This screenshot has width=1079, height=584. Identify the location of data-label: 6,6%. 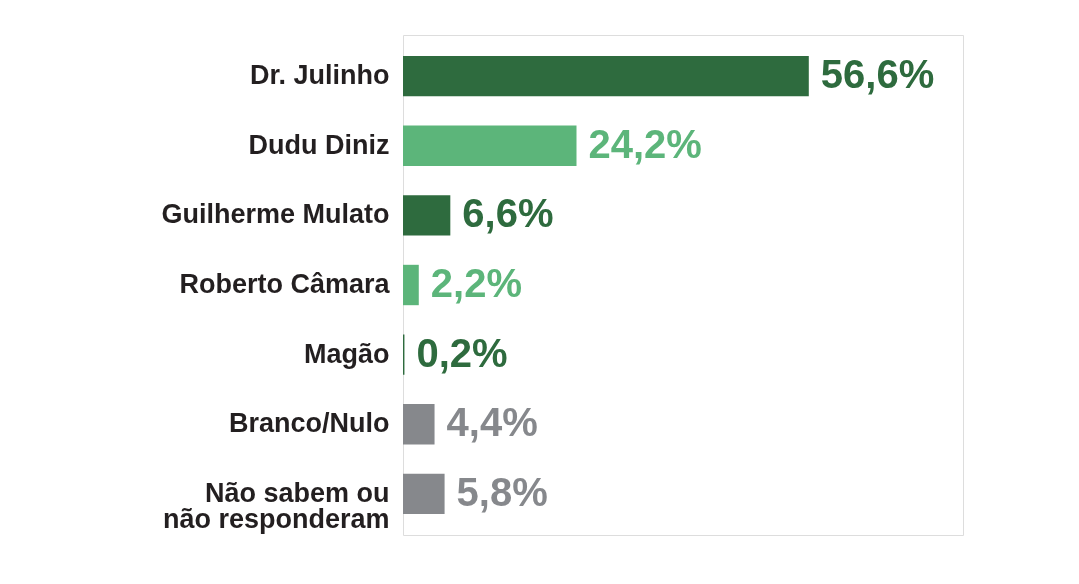
(508, 213).